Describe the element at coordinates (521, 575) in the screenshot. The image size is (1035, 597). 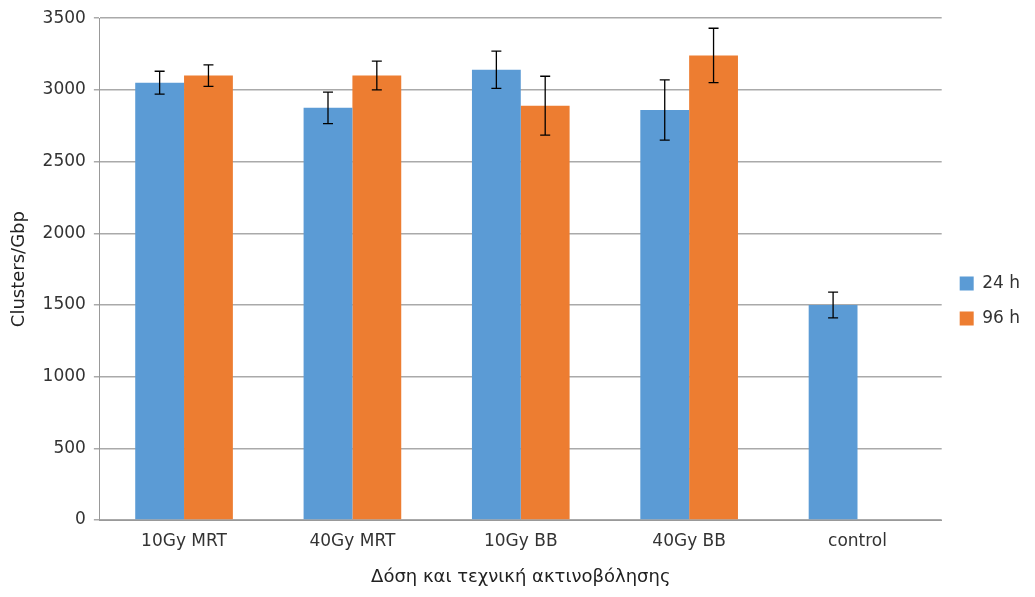
I see `x-axis-title: Δόση και τεχνική ακτινοβόλησης` at that location.